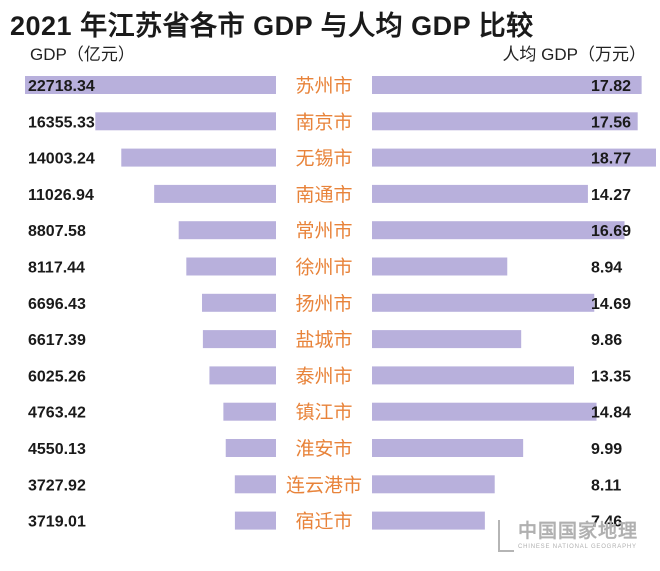 The width and height of the screenshot is (660, 571). What do you see at coordinates (57, 231) in the screenshot?
I see `gdp-value-label: 8807.58` at bounding box center [57, 231].